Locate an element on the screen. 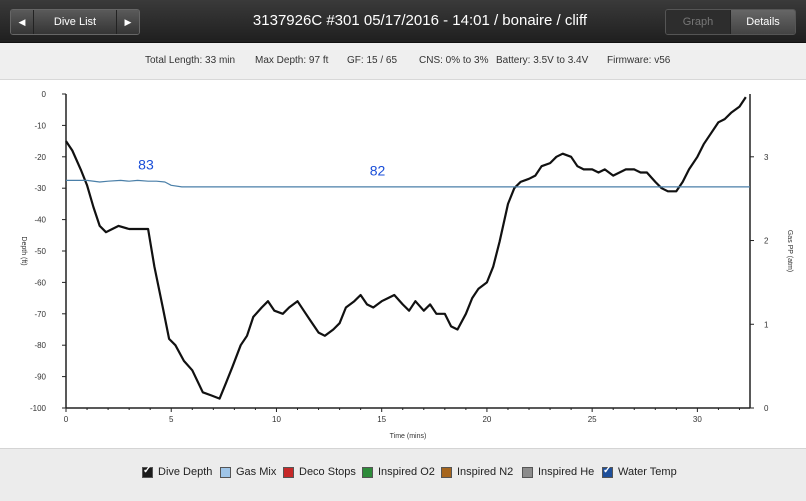 The image size is (806, 501). x-tick-label: 30 is located at coordinates (697, 419).